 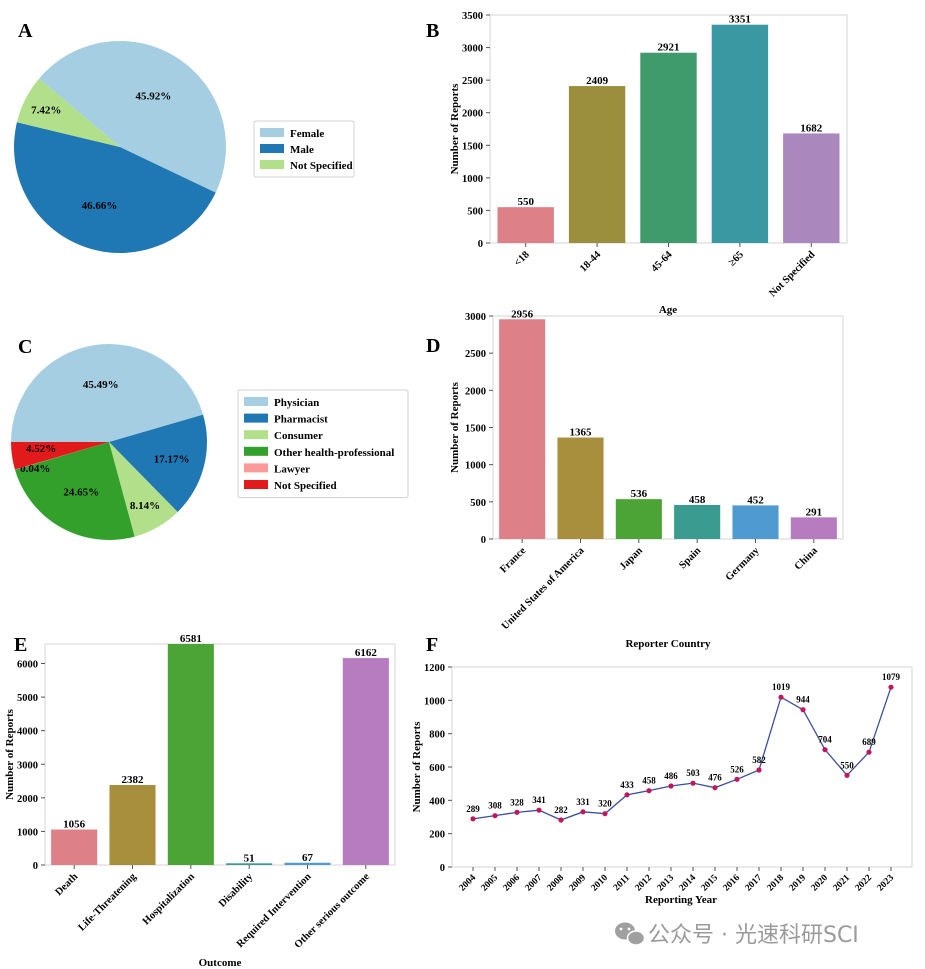 I want to click on y-tick-label: 6000, so click(x=27, y=665).